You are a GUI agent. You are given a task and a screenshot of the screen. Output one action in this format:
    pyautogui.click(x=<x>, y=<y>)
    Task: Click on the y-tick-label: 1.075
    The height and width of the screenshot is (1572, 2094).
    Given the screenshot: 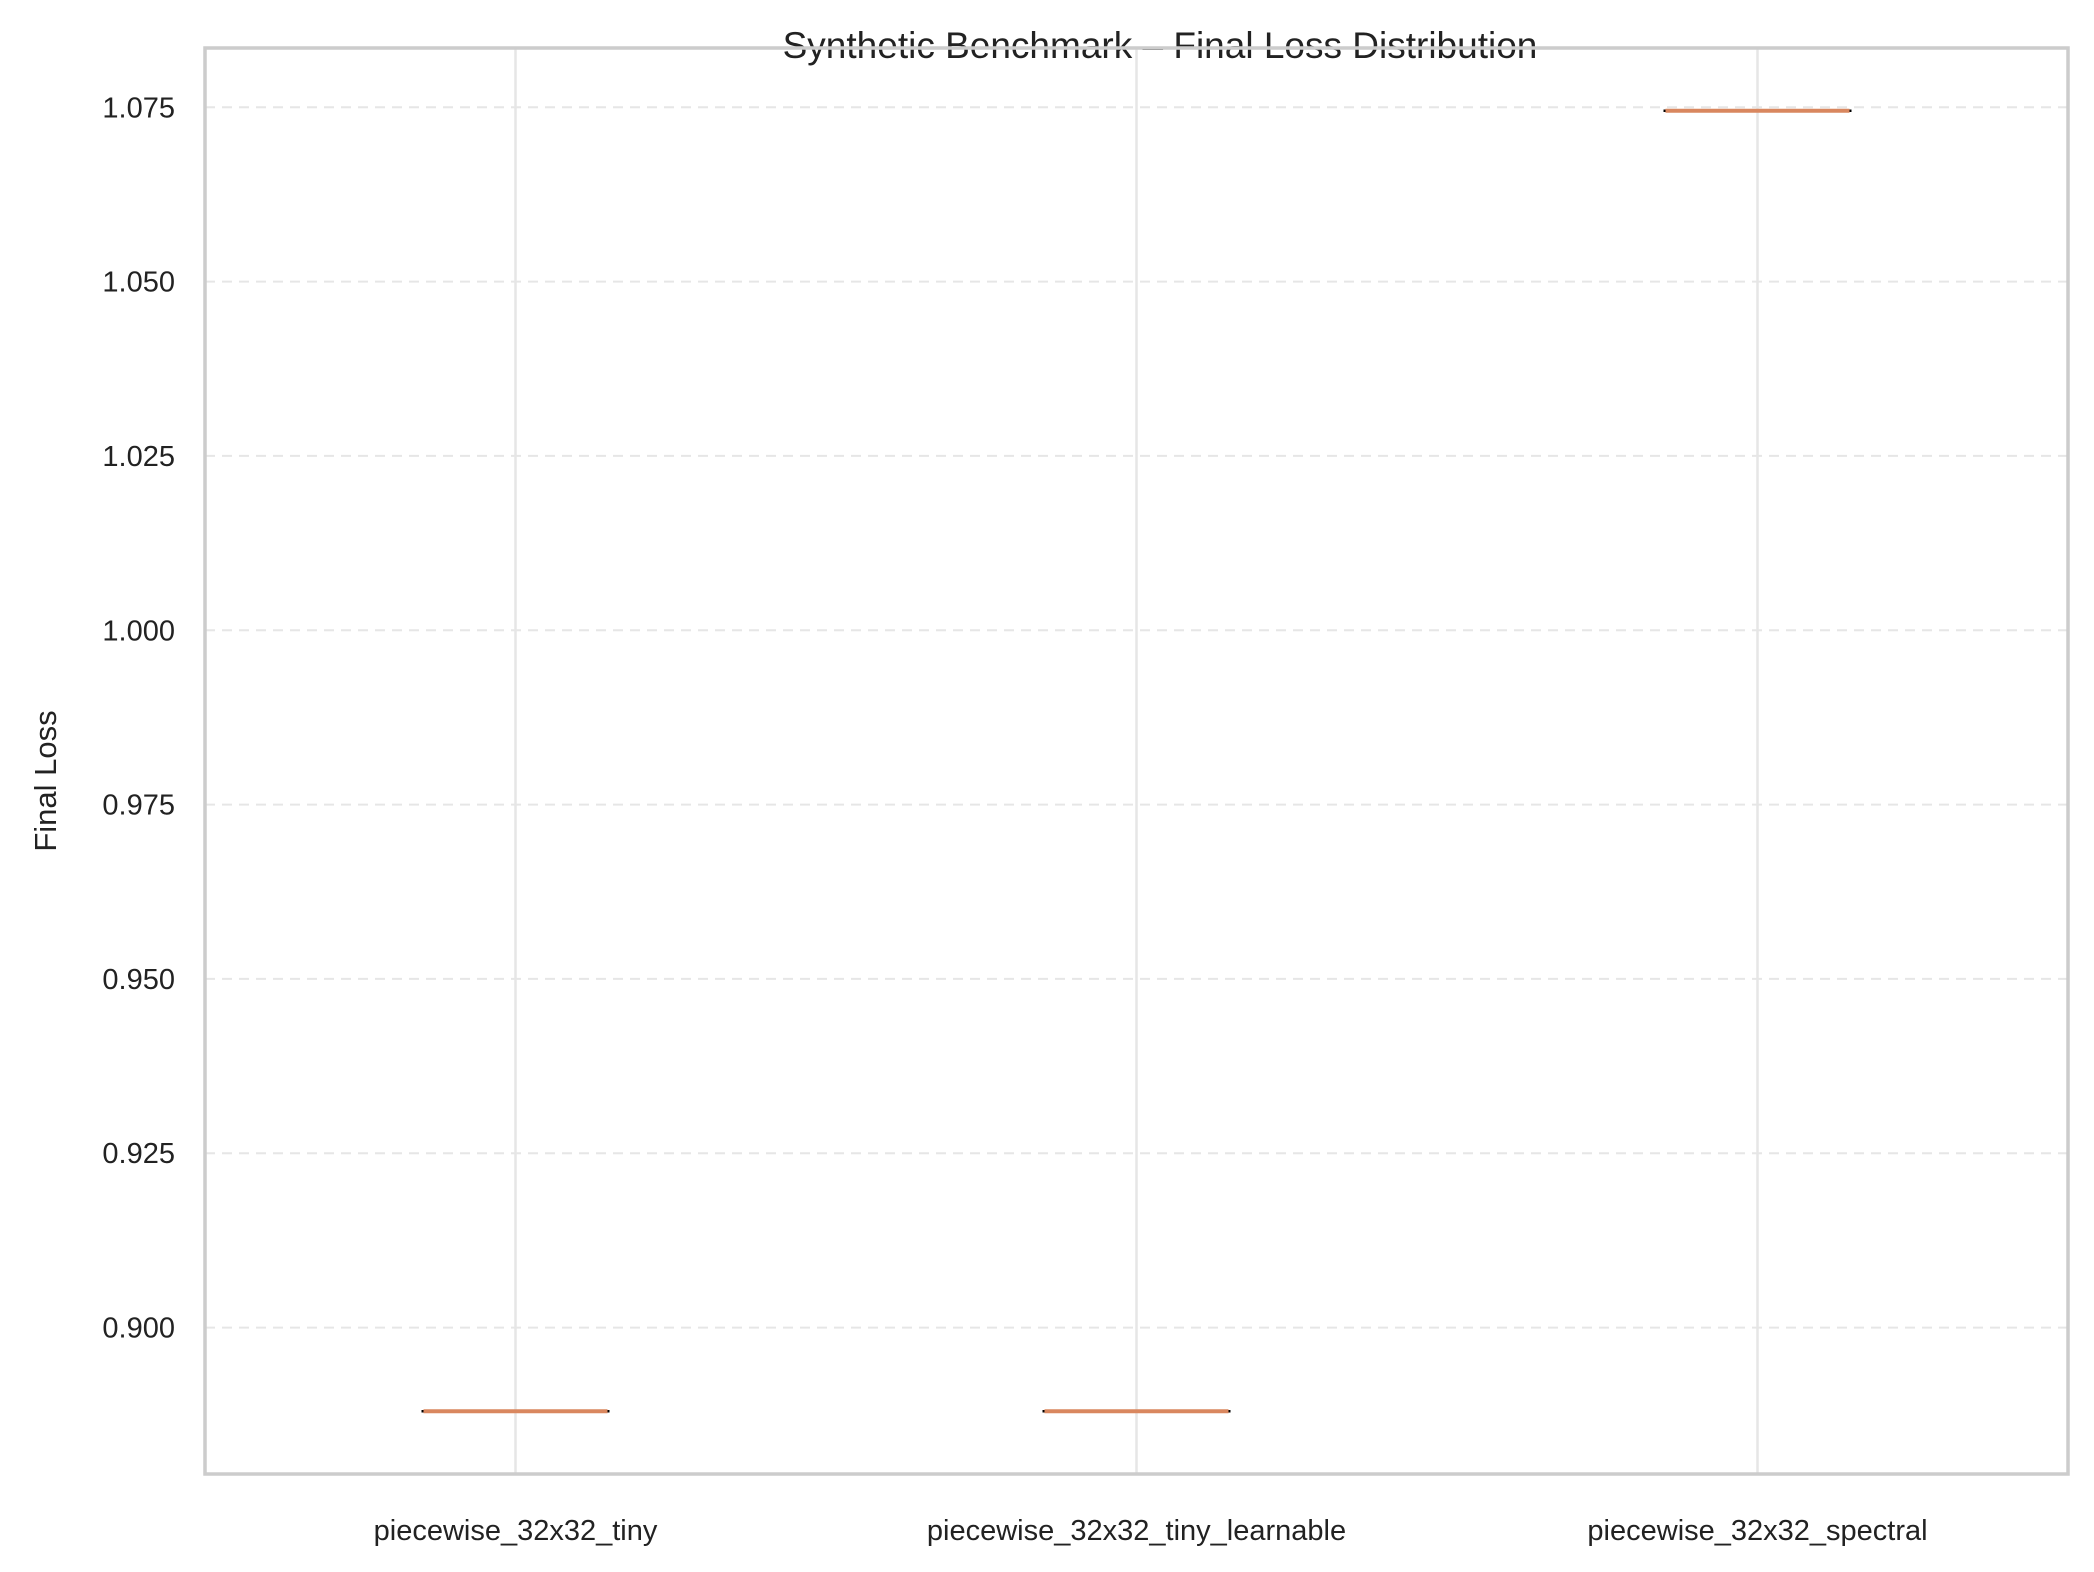 What is the action you would take?
    pyautogui.click(x=138, y=108)
    